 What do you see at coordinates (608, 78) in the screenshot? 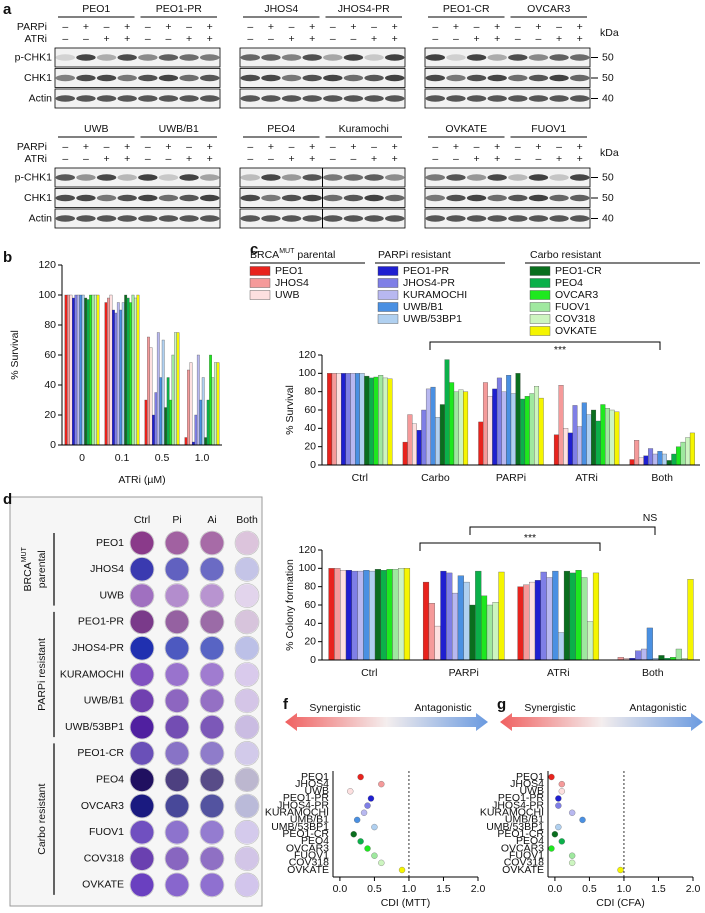
I see `marker-label: 50` at bounding box center [608, 78].